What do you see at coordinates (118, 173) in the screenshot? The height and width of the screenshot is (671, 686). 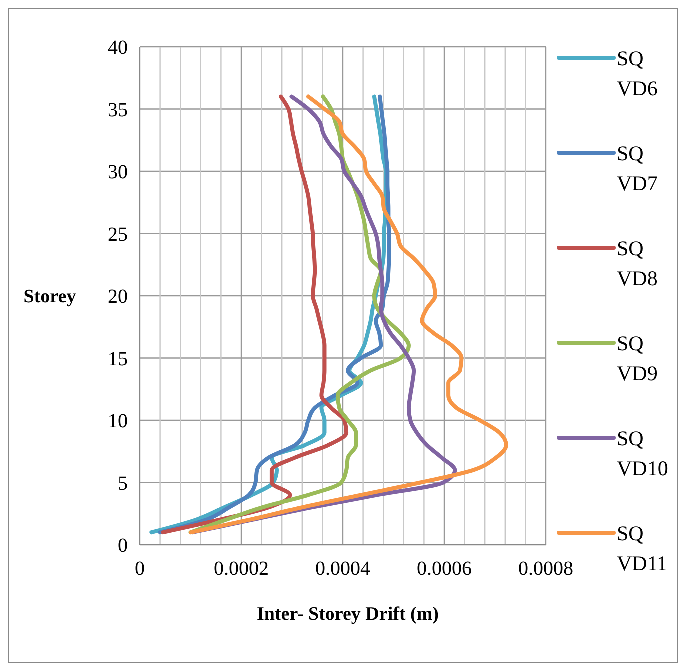 I see `y-tick-label: 30` at bounding box center [118, 173].